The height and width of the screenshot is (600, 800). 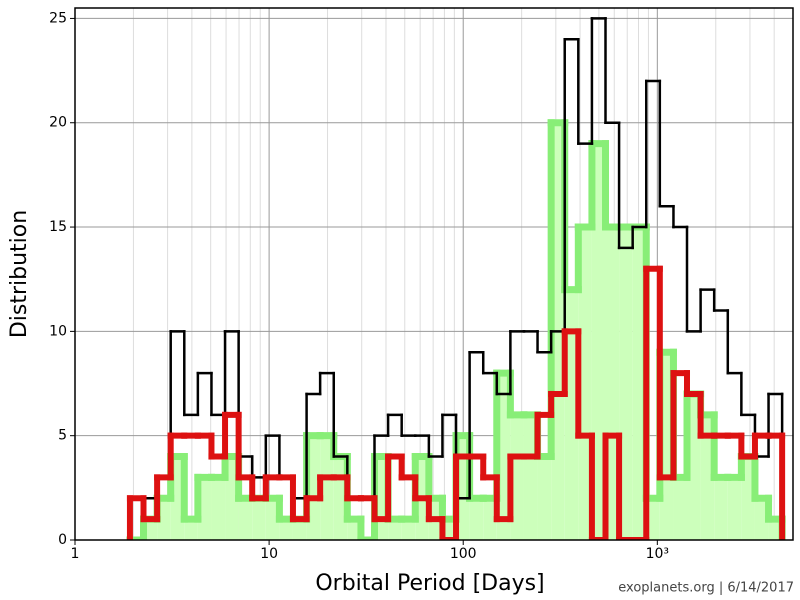 What do you see at coordinates (706, 588) in the screenshot?
I see `footer: exoplanets.org | 6/14/2017` at bounding box center [706, 588].